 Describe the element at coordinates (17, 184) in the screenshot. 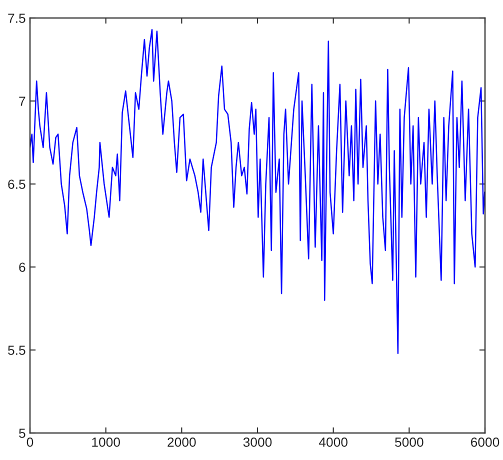

I see `y-tick-label: 6.5` at that location.